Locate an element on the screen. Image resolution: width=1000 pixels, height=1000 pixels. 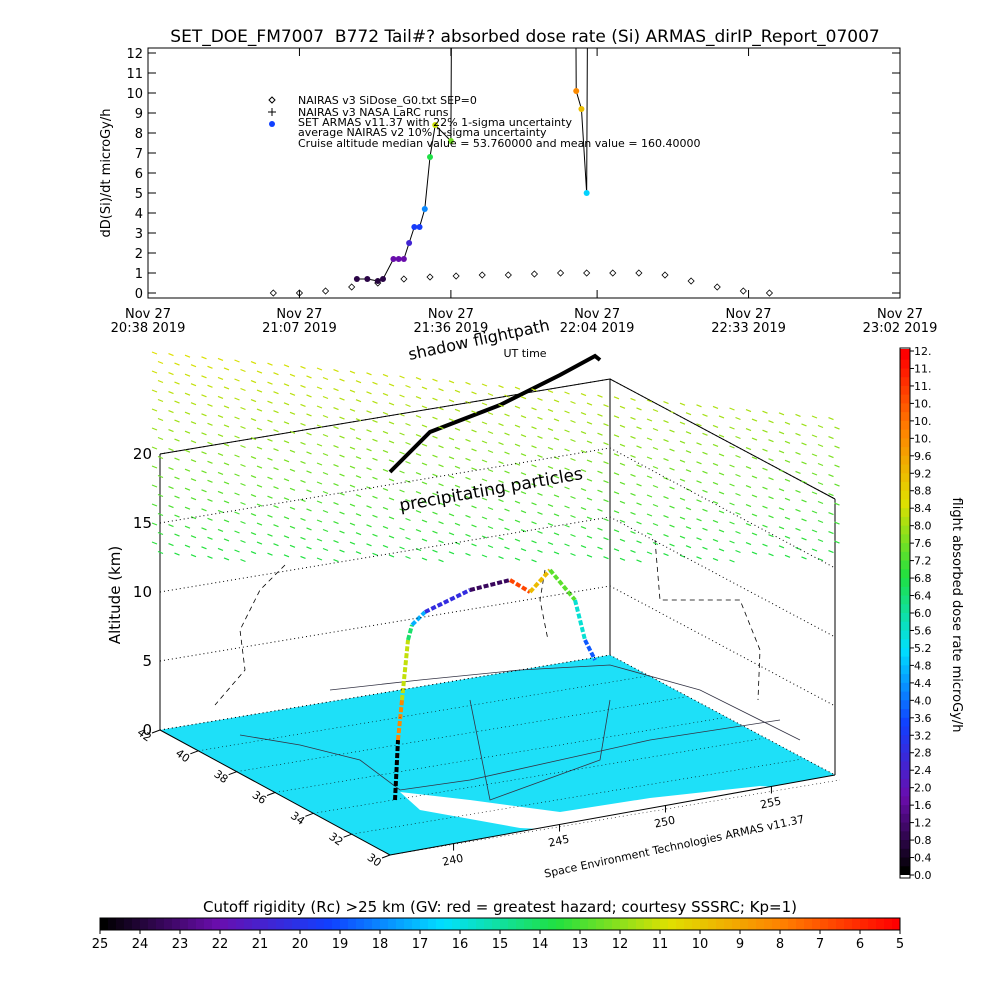
colorbar-tick-label: 10. is located at coordinates (923, 438).